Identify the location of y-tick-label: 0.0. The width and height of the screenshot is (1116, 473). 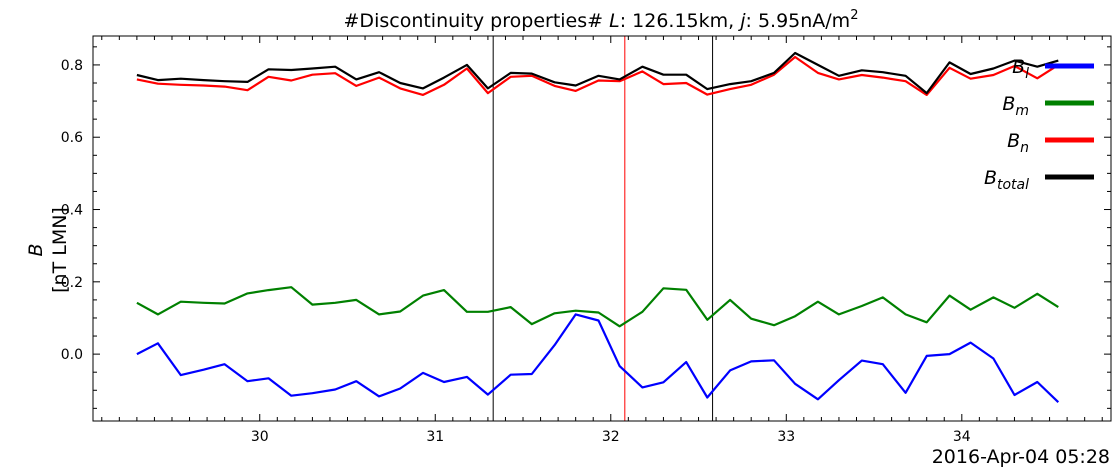
(72, 355).